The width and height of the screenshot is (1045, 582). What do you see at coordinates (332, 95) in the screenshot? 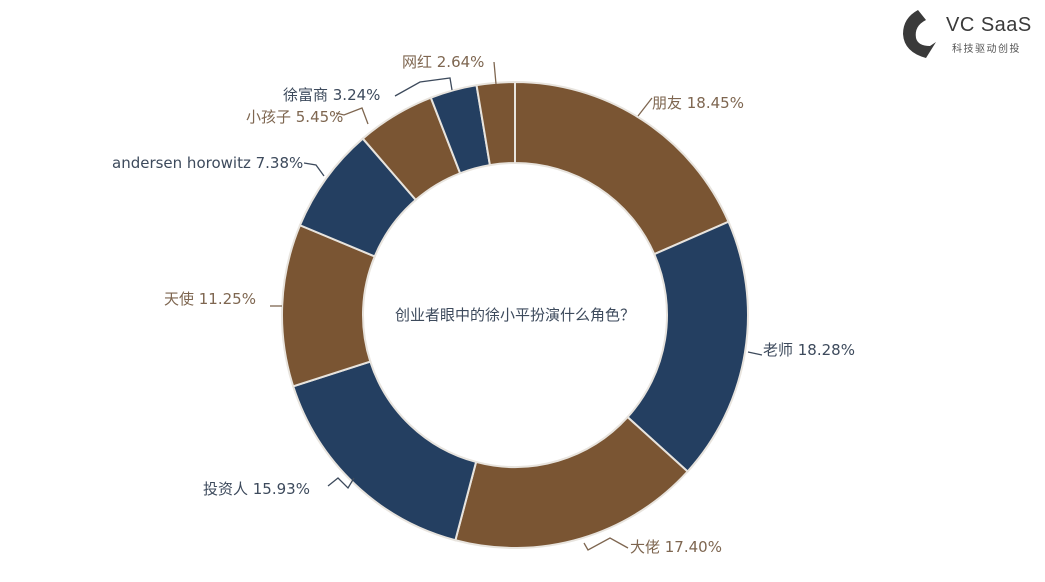
I see `label-rich-merchant: 徐富商 3.24%` at bounding box center [332, 95].